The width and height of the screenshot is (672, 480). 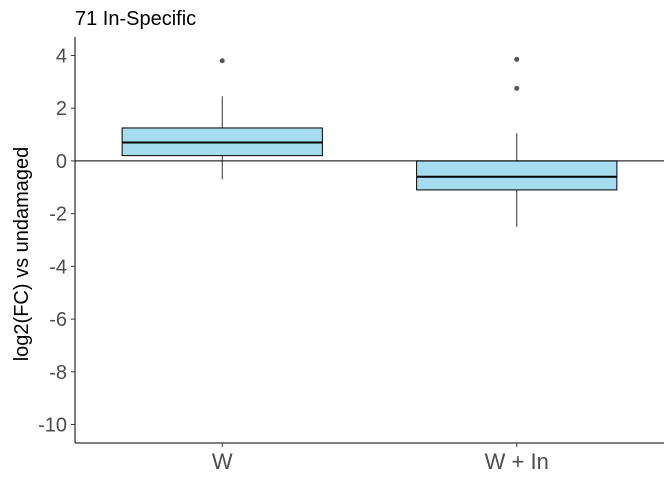 What do you see at coordinates (22, 254) in the screenshot?
I see `y-axis-label: log2(FC) vs undamaged` at bounding box center [22, 254].